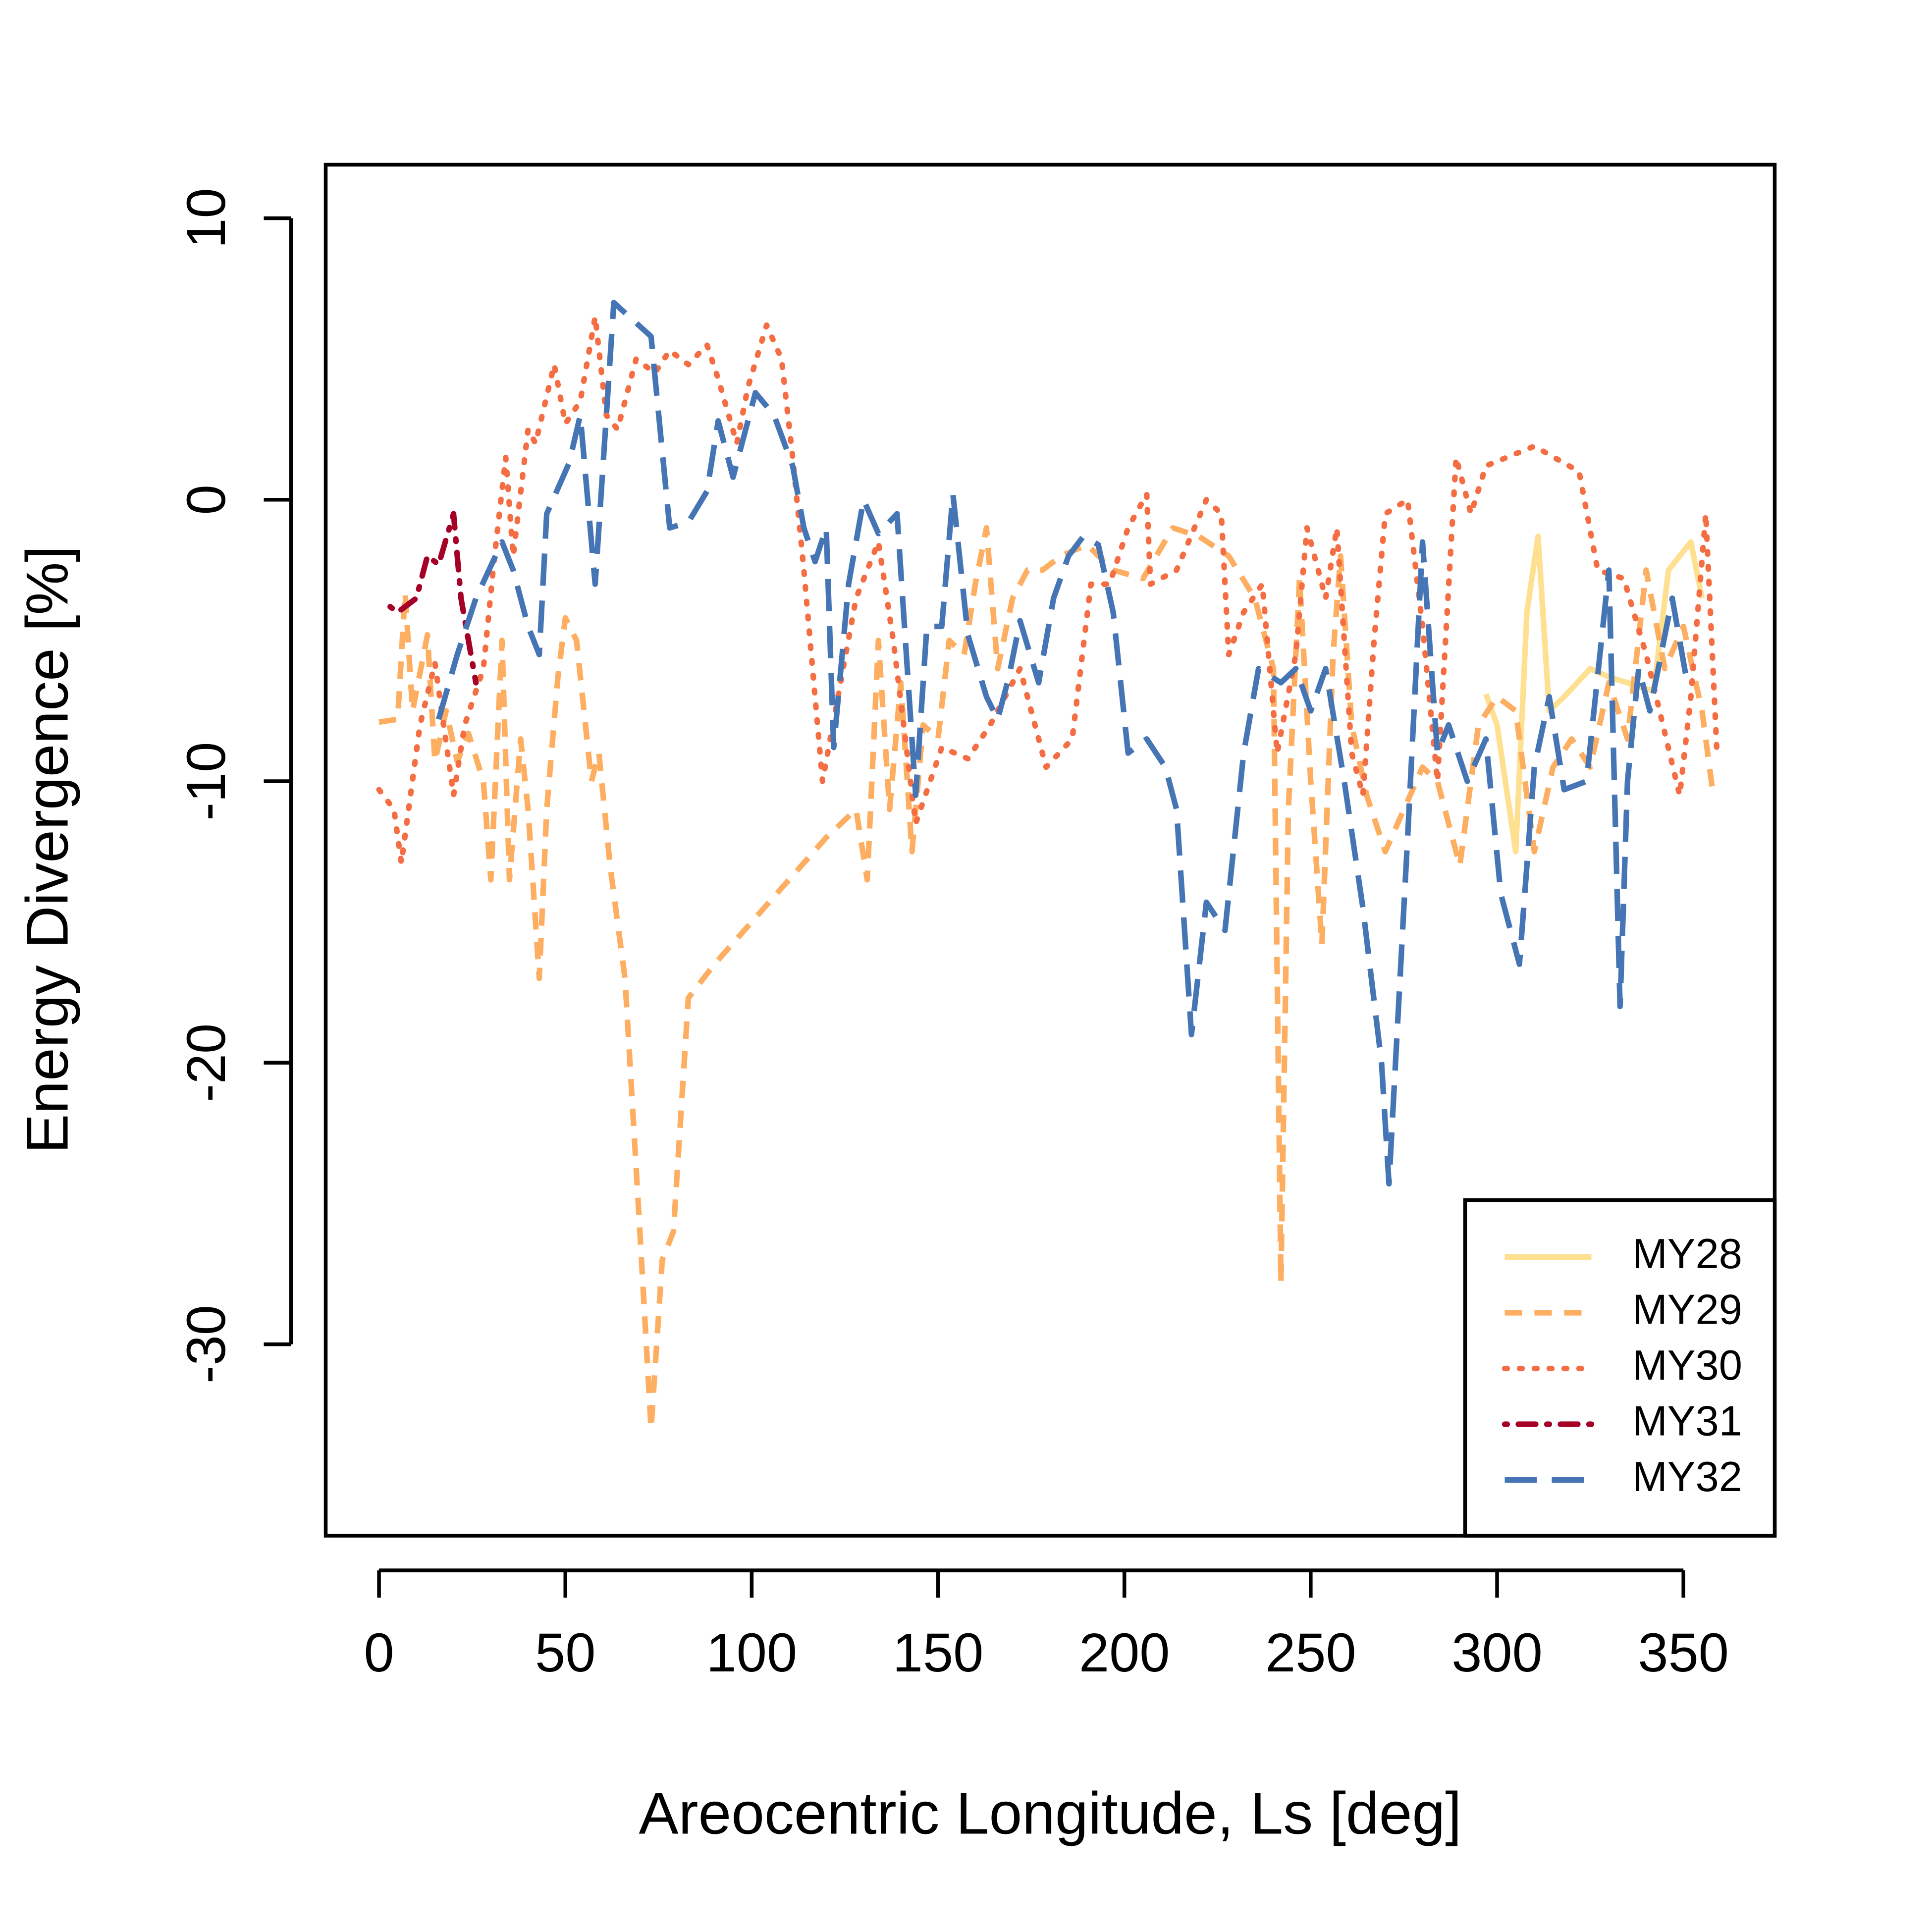 This screenshot has width=1932, height=1932. I want to click on y-tick-label: -20, so click(206, 1063).